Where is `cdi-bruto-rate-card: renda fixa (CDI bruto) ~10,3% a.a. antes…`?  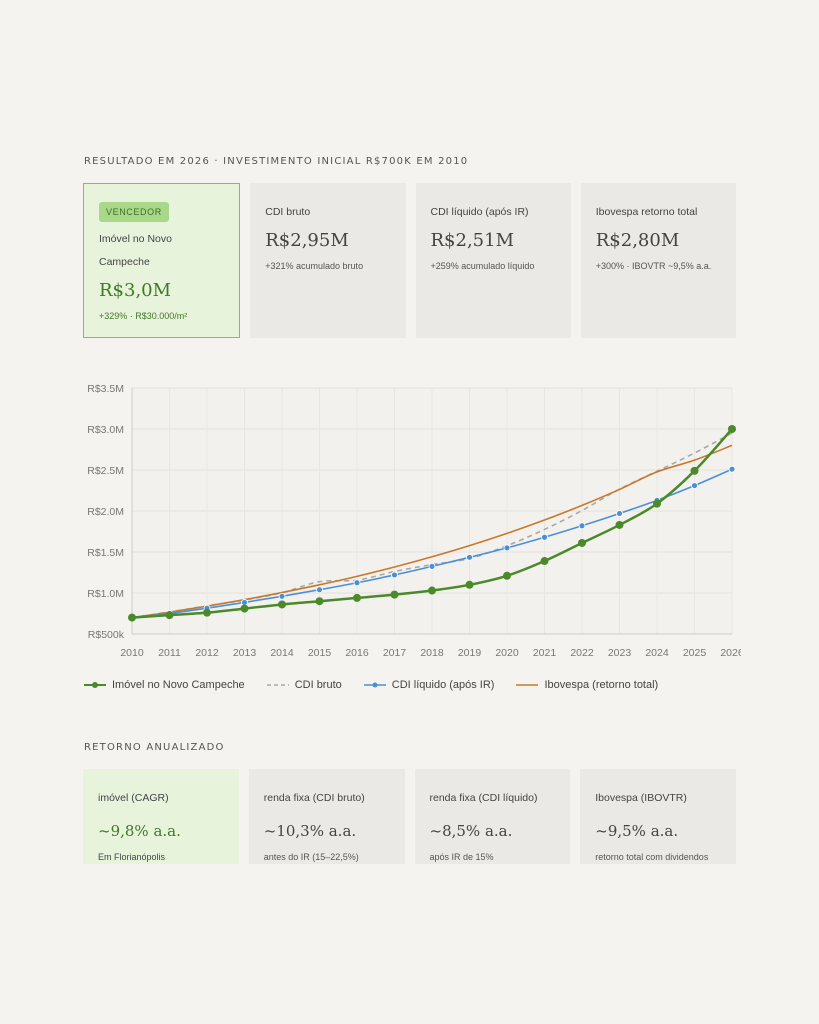 cdi-bruto-rate-card: renda fixa (CDI bruto) ~10,3% a.a. antes… is located at coordinates (326, 816).